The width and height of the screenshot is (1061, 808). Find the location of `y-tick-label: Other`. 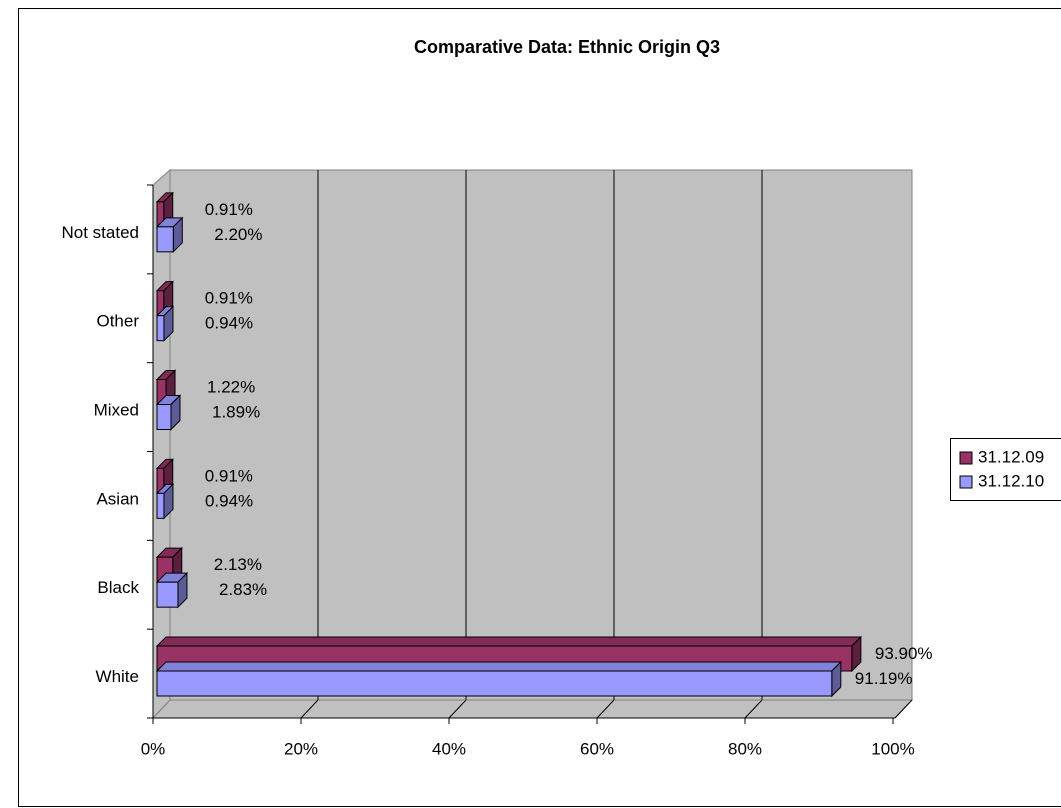

y-tick-label: Other is located at coordinates (117, 321).